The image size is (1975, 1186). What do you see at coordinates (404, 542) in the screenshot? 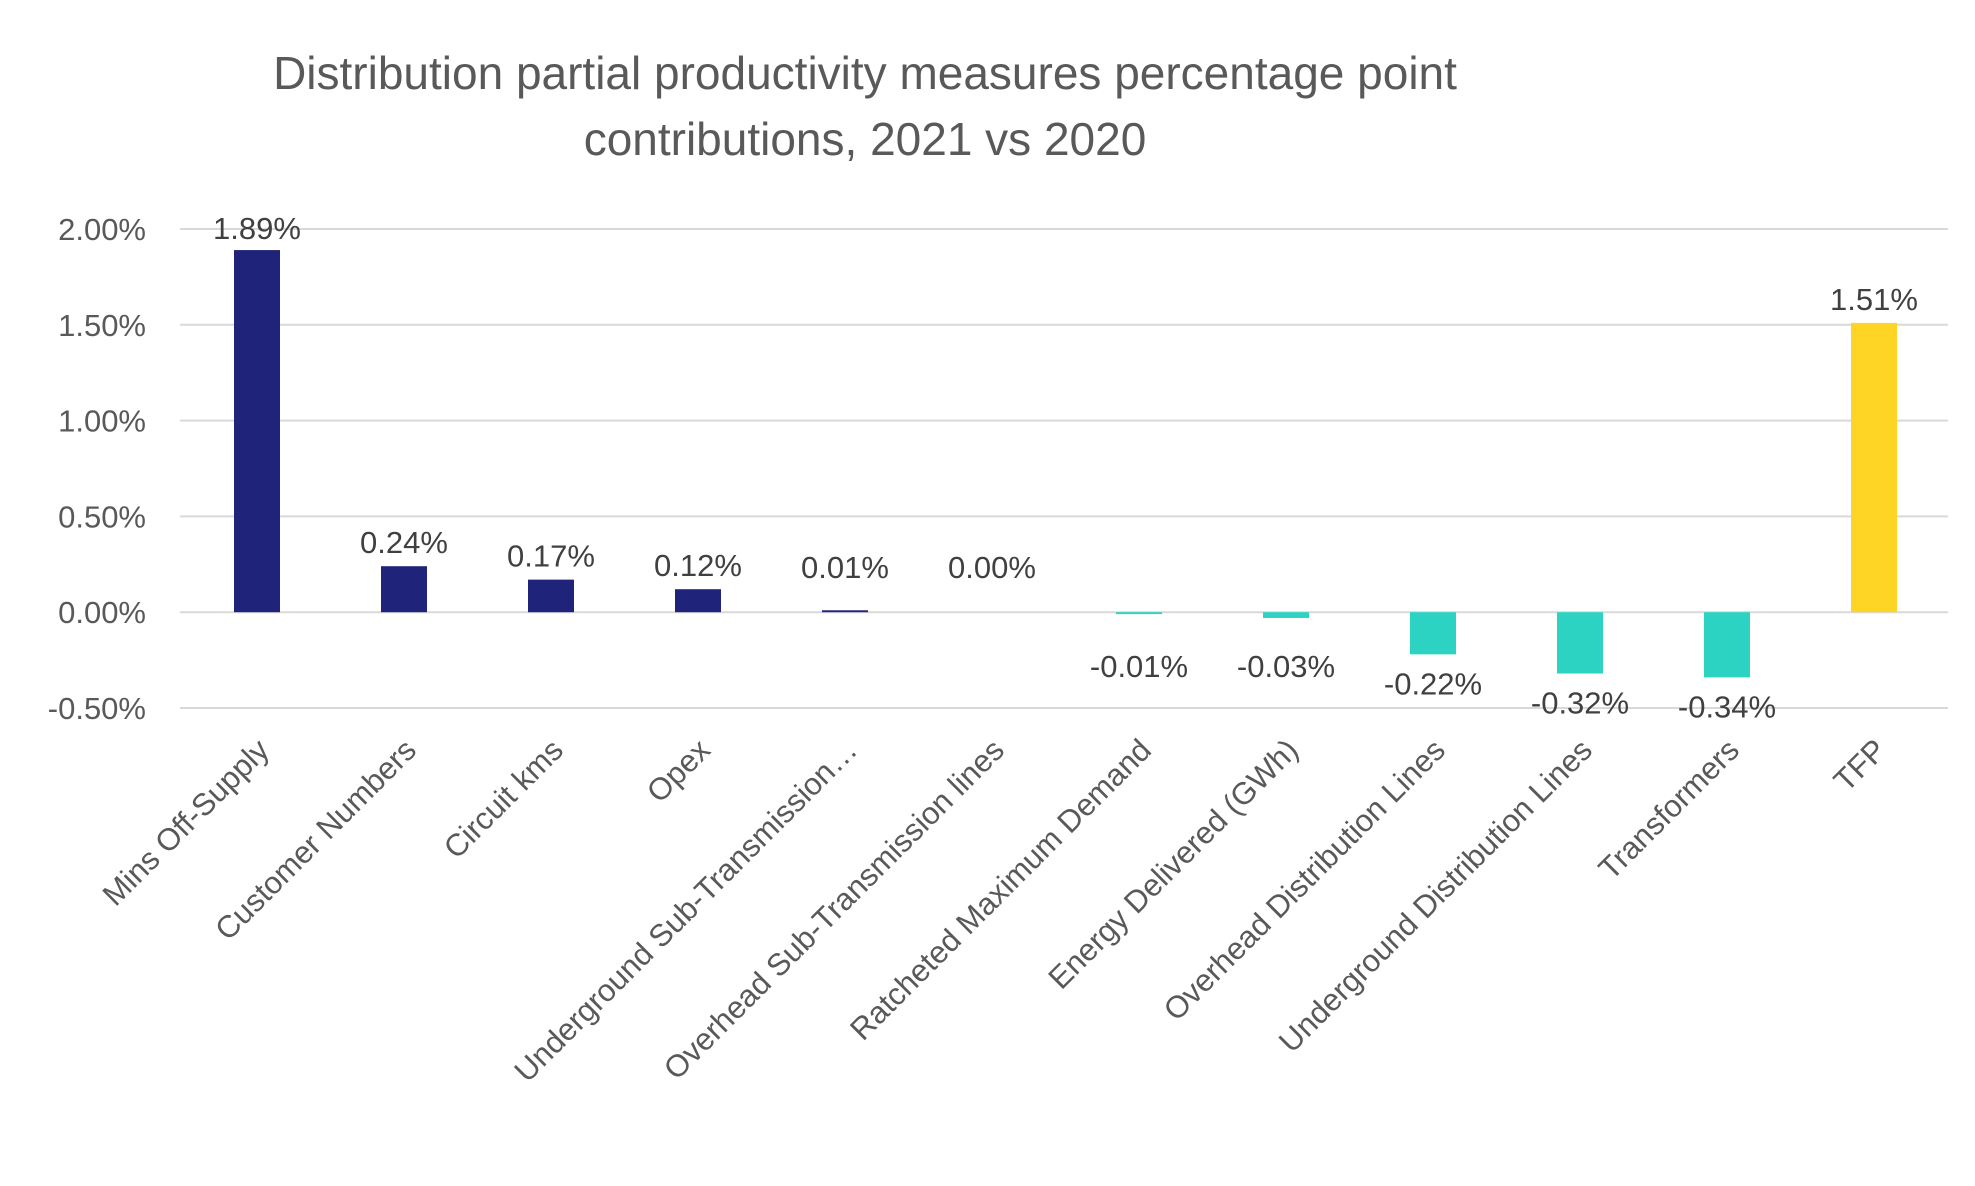
I see `data-label: 0.24%` at bounding box center [404, 542].